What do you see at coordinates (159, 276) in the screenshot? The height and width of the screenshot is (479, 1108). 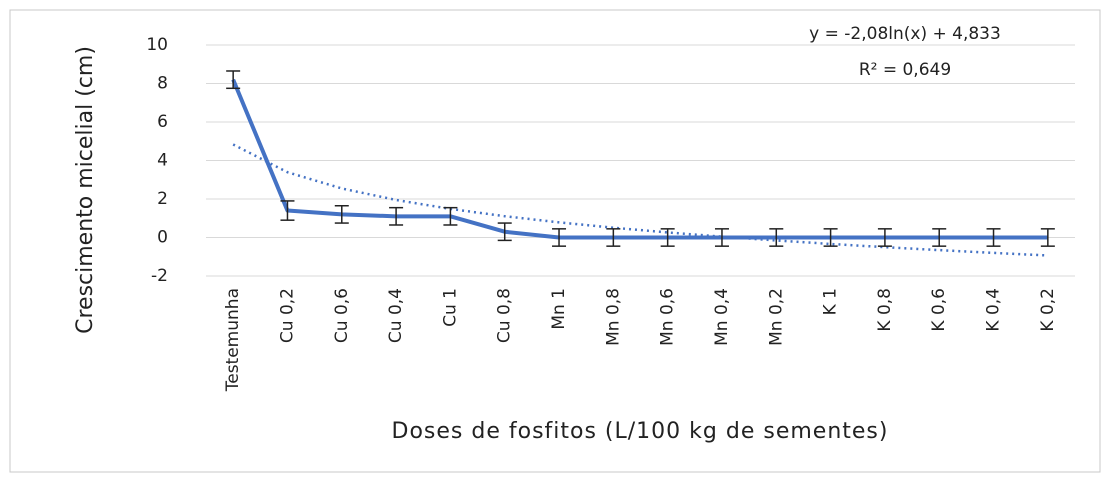 I see `y-tick-label: -2` at bounding box center [159, 276].